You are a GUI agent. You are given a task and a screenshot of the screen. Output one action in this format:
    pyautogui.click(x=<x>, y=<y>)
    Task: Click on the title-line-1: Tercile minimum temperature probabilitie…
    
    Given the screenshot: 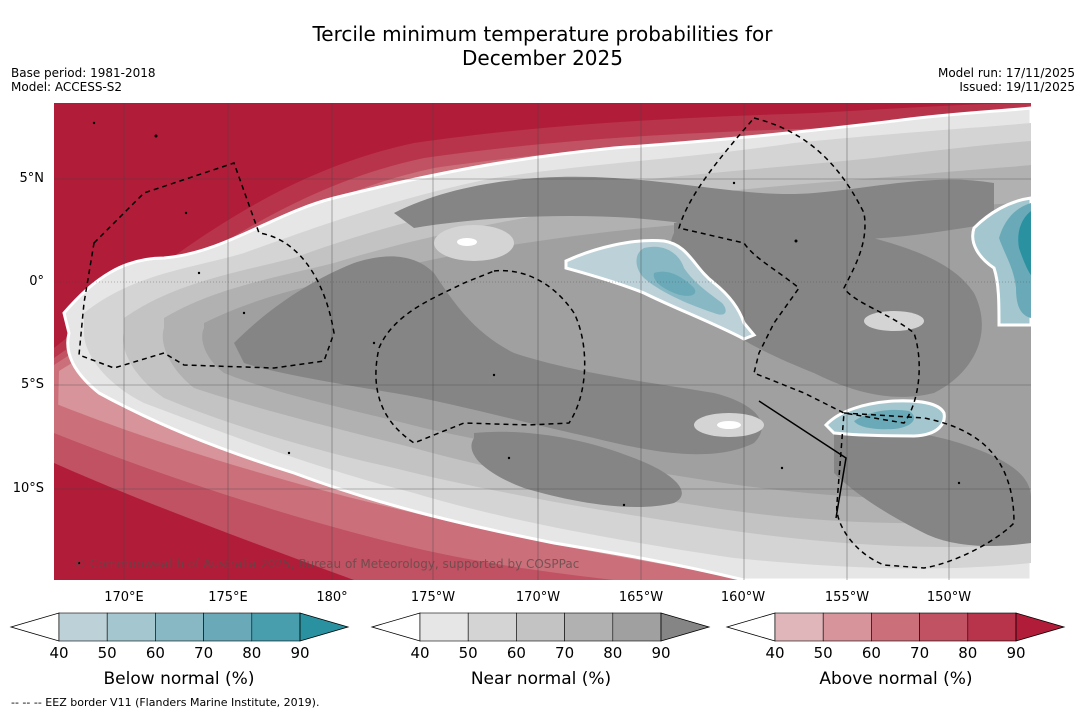 What is the action you would take?
    pyautogui.click(x=542, y=34)
    